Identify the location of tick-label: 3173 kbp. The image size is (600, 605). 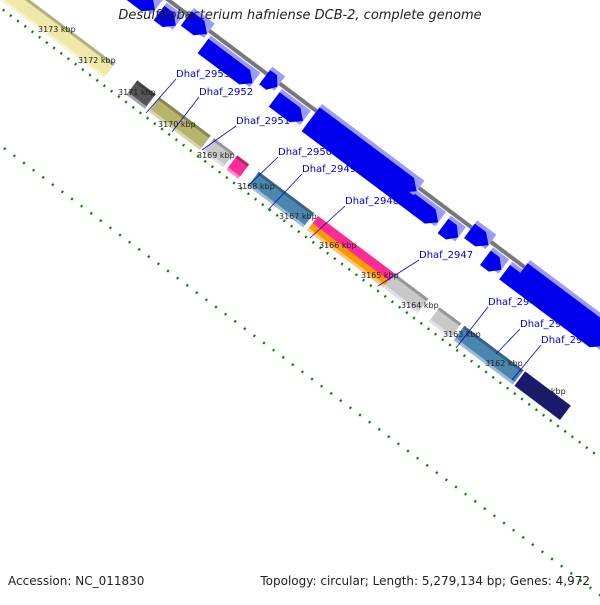
(57, 29).